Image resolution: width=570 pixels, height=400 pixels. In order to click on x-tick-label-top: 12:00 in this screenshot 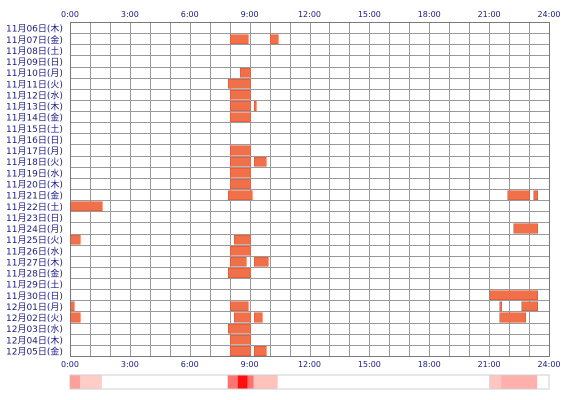, I will do `click(309, 14)`.